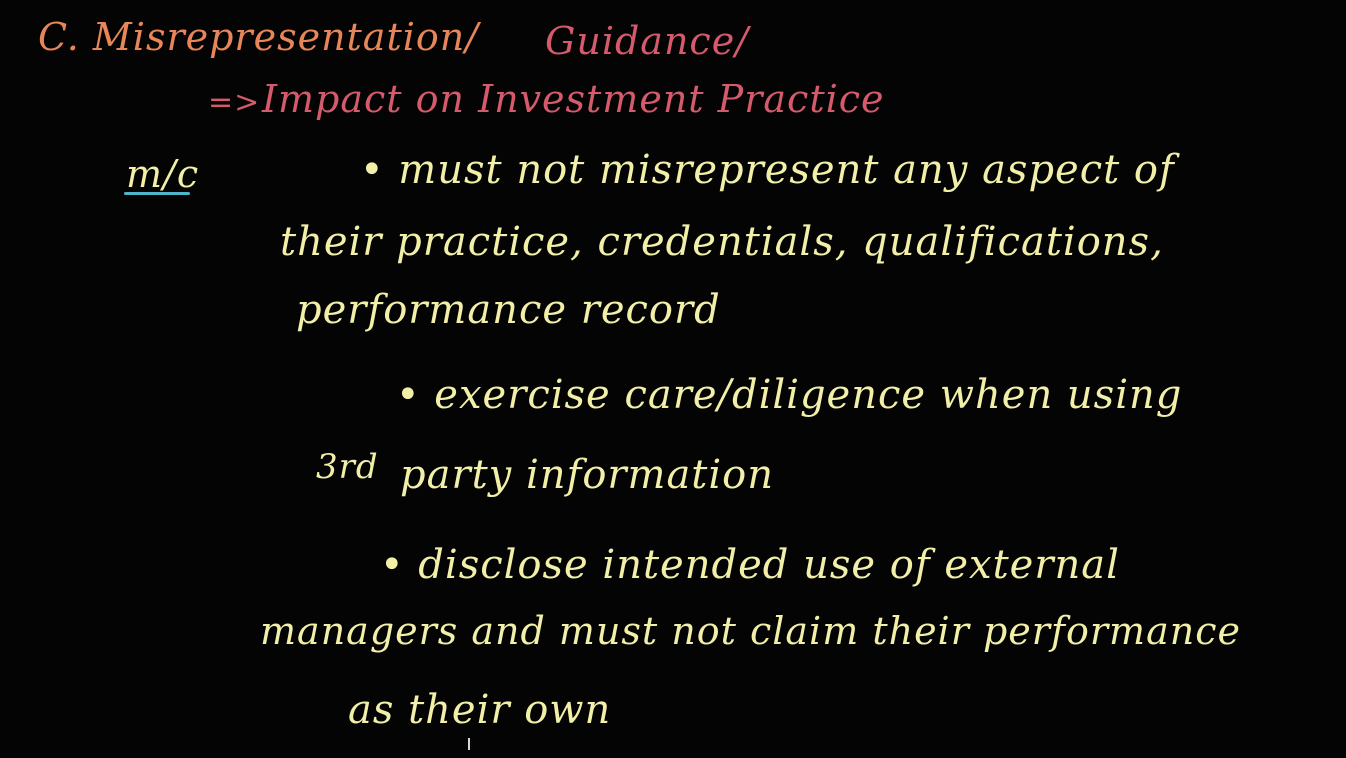 The width and height of the screenshot is (1346, 758). I want to click on mc-label: m/c, so click(163, 174).